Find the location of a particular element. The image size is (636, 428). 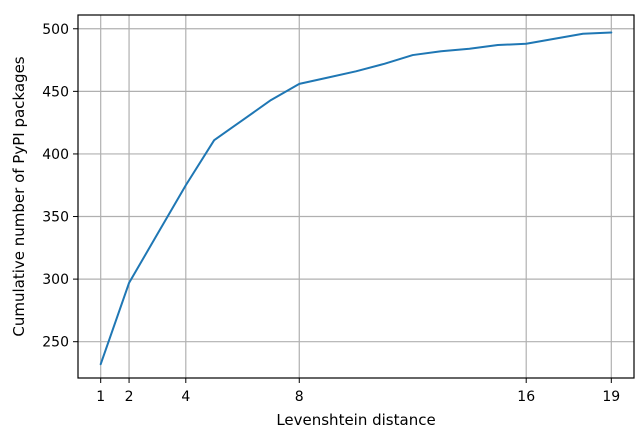

x-axis-label: Levenshtein distance is located at coordinates (355, 419).